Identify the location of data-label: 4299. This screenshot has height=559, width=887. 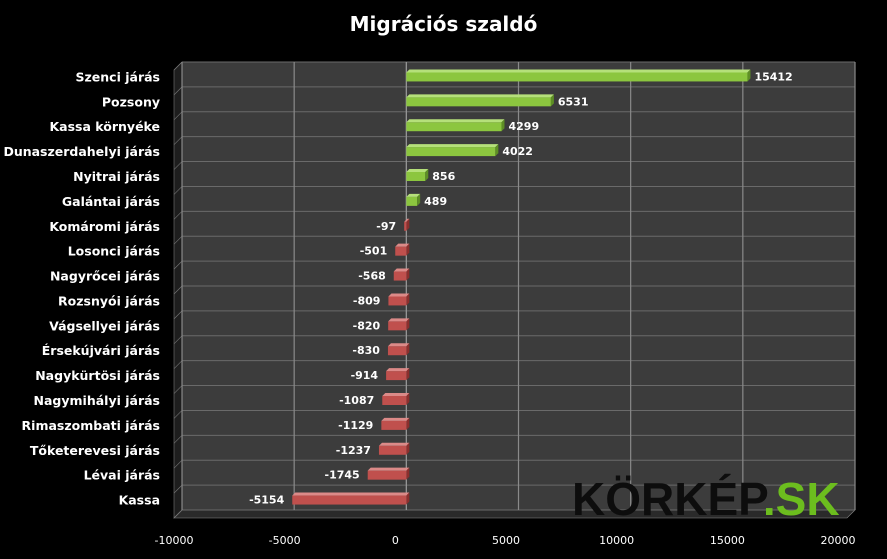
(523, 126).